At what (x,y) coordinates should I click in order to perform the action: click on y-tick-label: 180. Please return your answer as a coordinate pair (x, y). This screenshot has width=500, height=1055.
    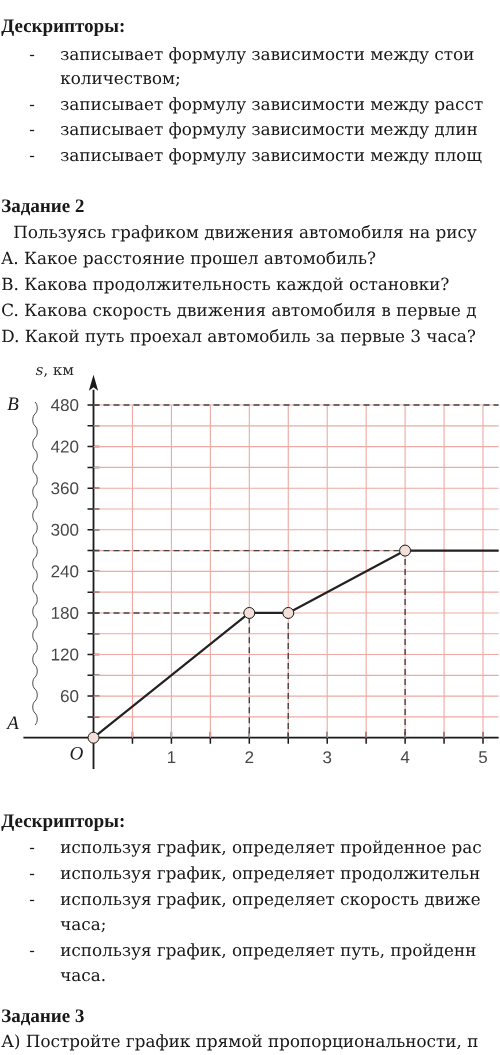
    Looking at the image, I should click on (65, 612).